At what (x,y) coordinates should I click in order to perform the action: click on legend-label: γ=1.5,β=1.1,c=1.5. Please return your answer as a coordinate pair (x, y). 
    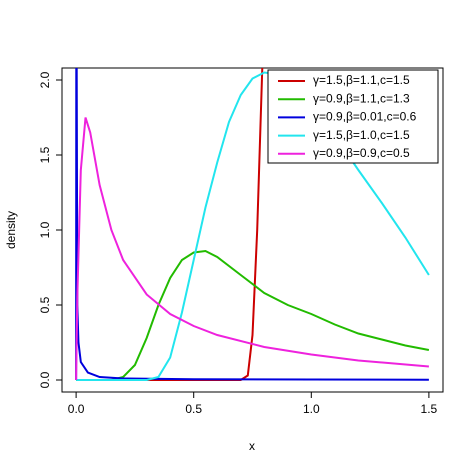
    Looking at the image, I should click on (361, 80).